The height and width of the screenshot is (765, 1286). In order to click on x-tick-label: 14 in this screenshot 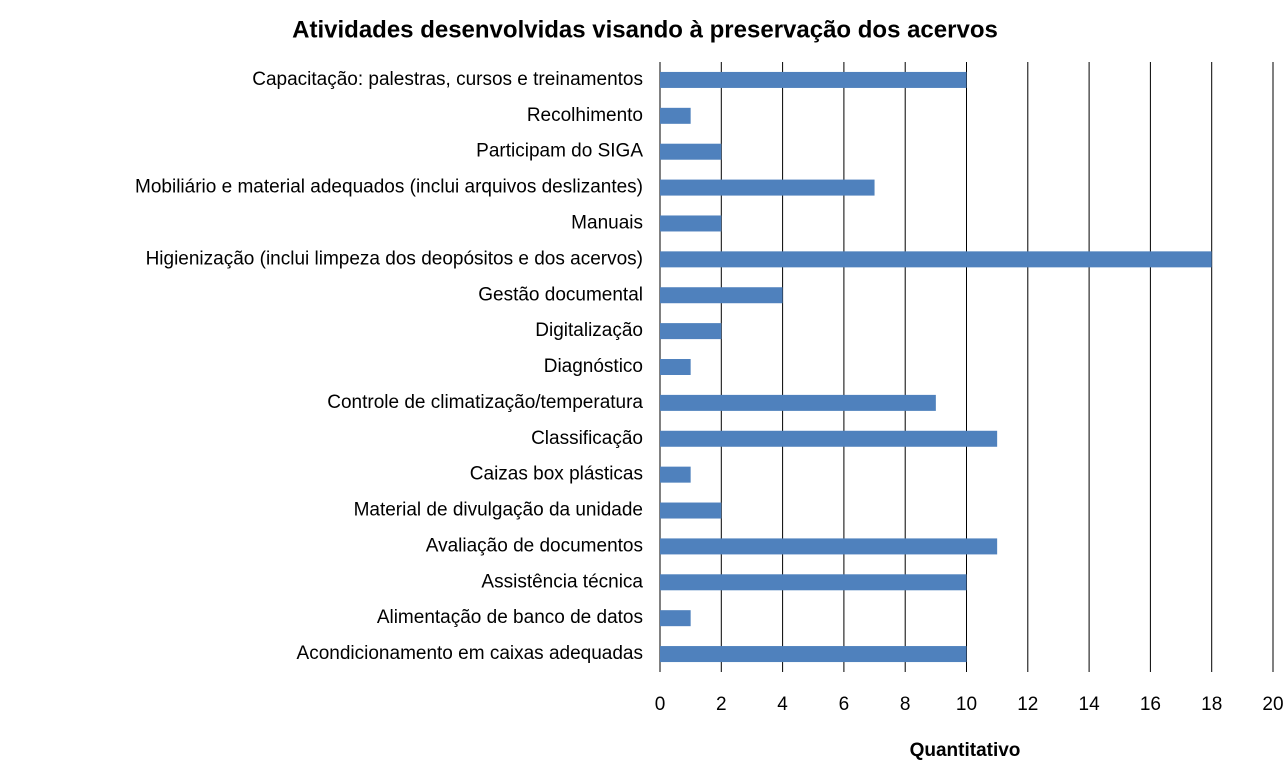, I will do `click(1090, 704)`.